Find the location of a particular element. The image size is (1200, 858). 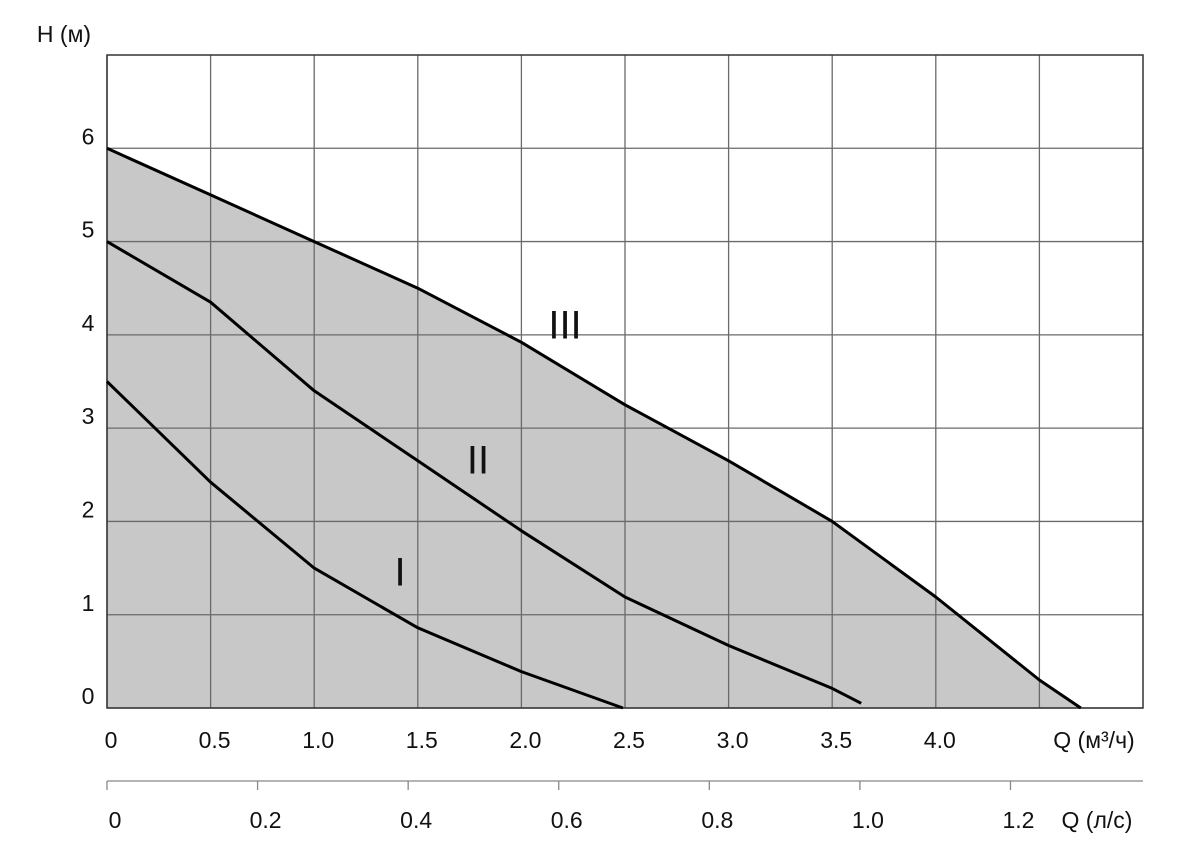

x2-tick-label: 0.2 is located at coordinates (266, 820).